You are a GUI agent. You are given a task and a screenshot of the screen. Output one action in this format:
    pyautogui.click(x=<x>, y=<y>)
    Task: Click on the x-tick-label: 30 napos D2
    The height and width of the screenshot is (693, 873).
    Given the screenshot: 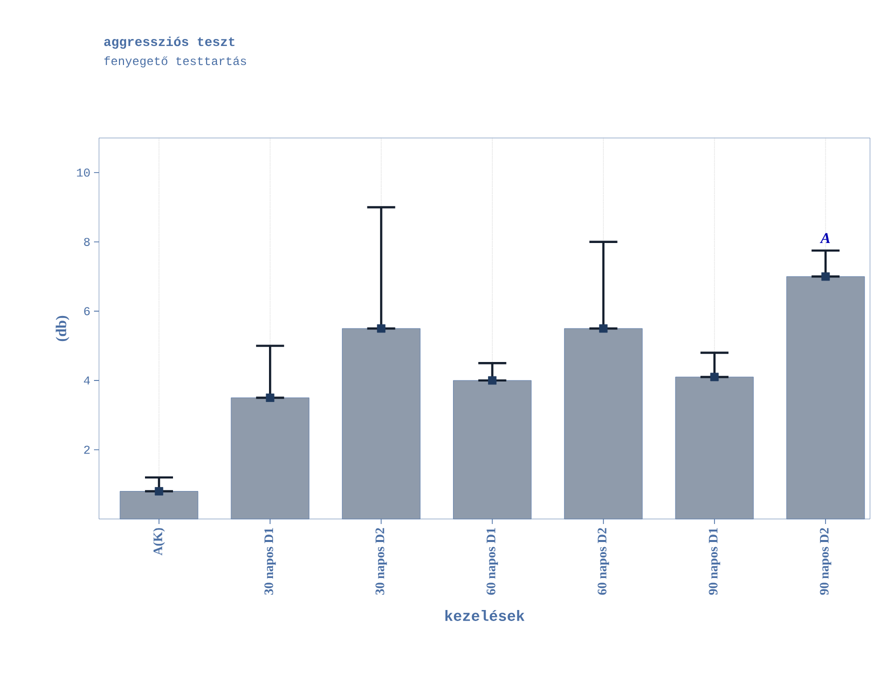 What is the action you would take?
    pyautogui.click(x=381, y=561)
    